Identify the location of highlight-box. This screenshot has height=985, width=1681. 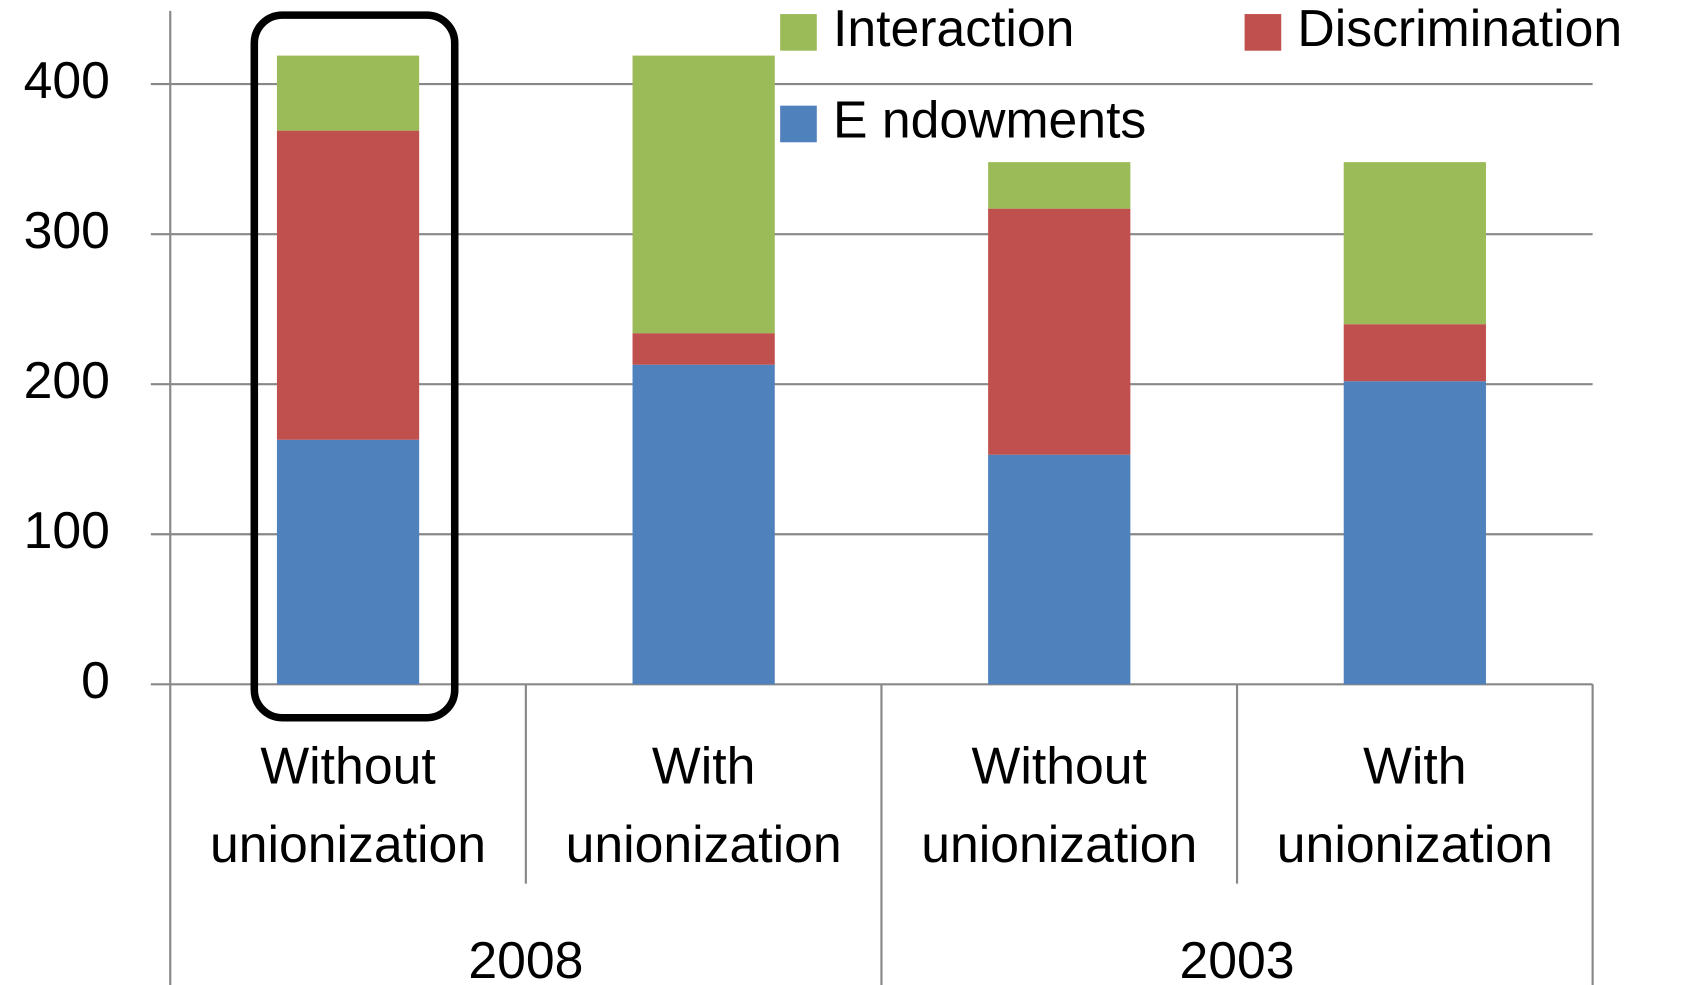
(354, 366).